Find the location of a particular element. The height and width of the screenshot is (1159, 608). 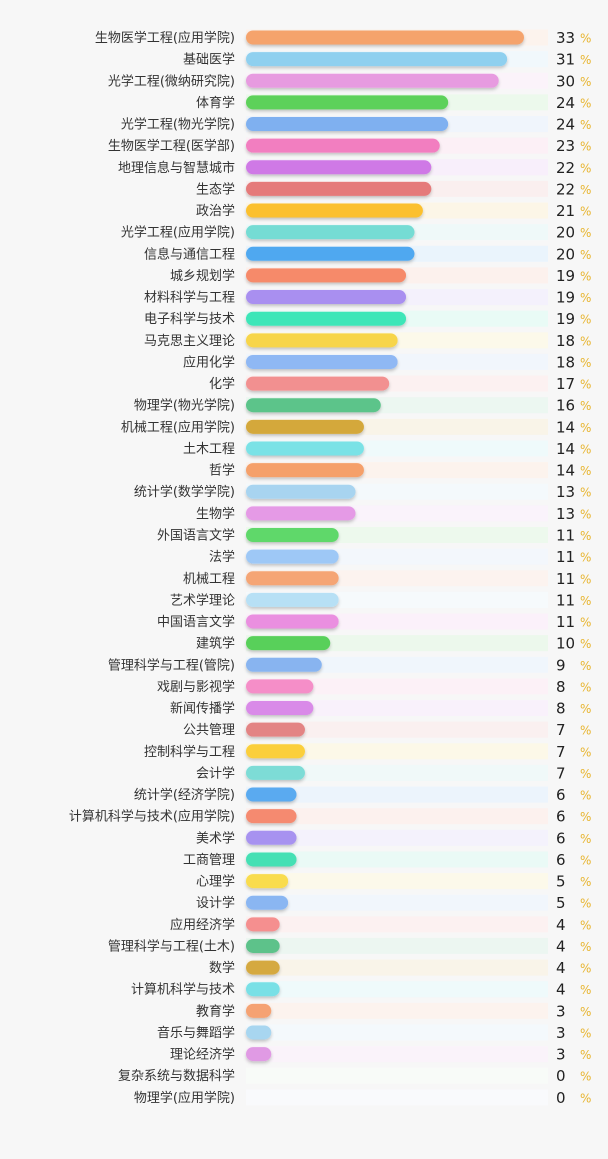

category-label: 艺术学理论 is located at coordinates (202, 600).